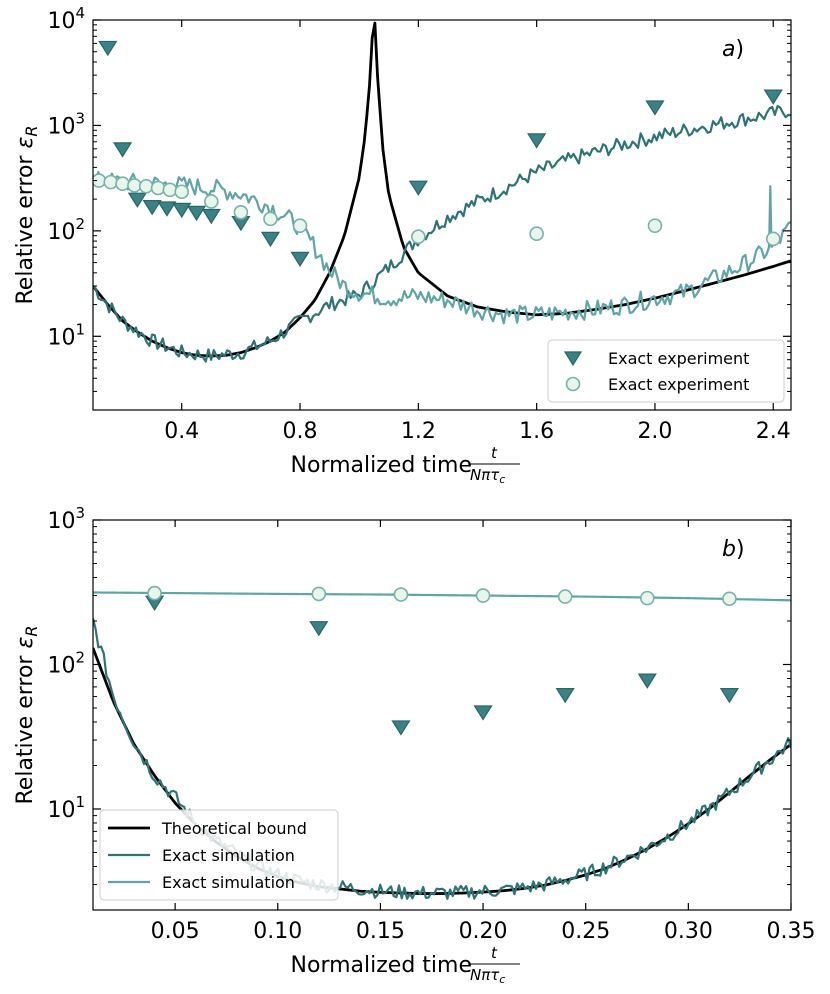  What do you see at coordinates (66, 19) in the screenshot?
I see `y-tick-label: 10⁴` at bounding box center [66, 19].